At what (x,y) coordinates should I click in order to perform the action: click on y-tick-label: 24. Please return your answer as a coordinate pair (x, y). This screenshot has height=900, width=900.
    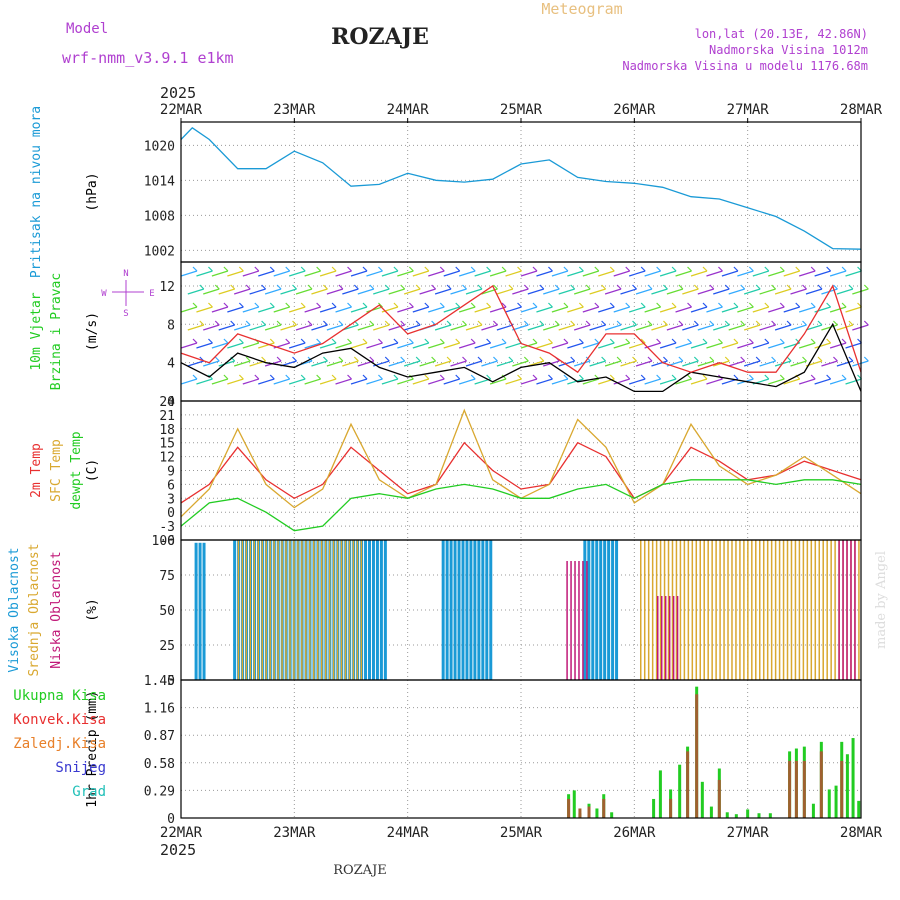
    Looking at the image, I should click on (167, 402).